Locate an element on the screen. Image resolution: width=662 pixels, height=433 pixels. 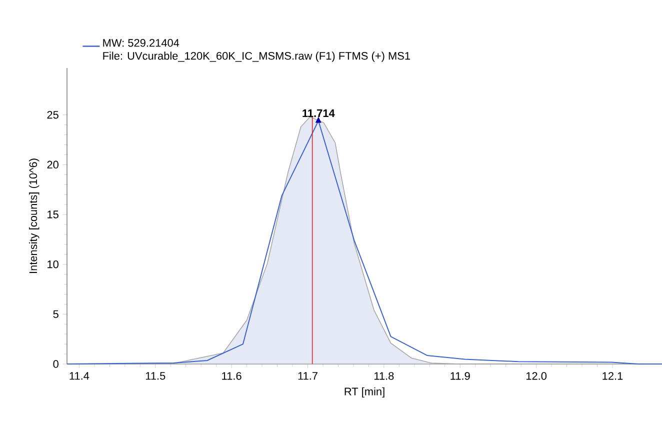
x-axis-title: RT [min] is located at coordinates (364, 392).